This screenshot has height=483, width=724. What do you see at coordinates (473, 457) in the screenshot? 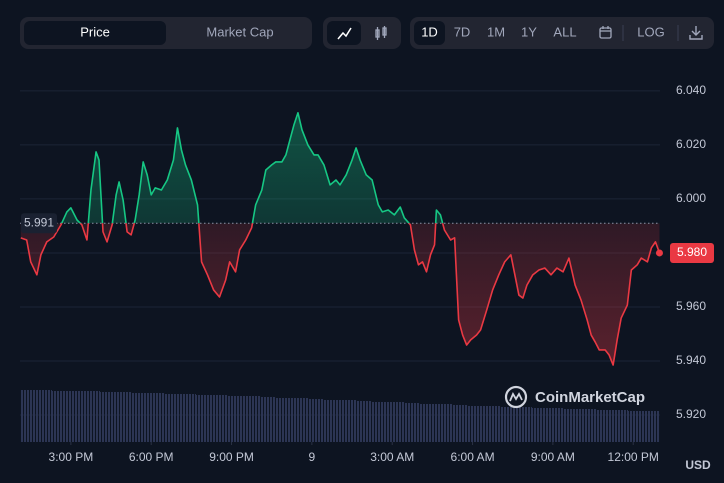
I see `x-tick-label: 6:00 AM` at bounding box center [473, 457].